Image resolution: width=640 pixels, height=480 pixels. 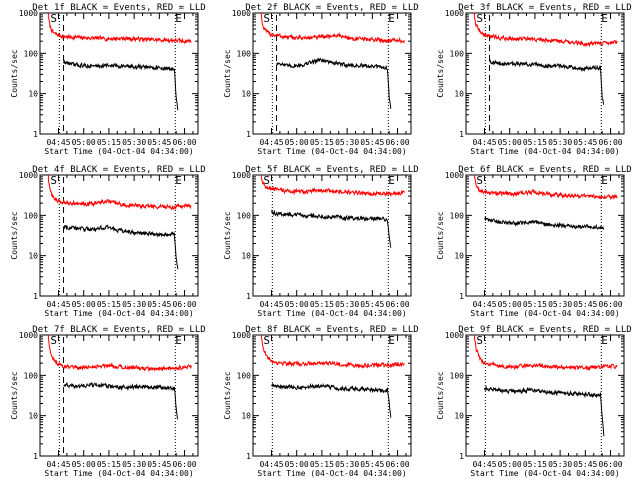 What do you see at coordinates (331, 8) in the screenshot?
I see `plot-title: Det 2f BLACK = Events, RED = LLD` at bounding box center [331, 8].